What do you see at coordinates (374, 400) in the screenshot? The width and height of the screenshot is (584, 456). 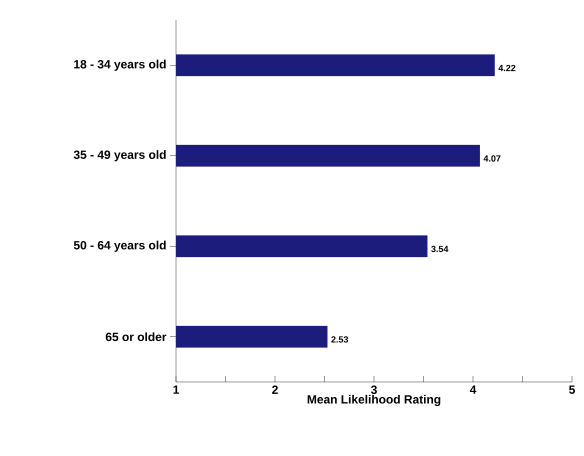 I see `x-axis-title: Mean Likelihood Rating` at bounding box center [374, 400].